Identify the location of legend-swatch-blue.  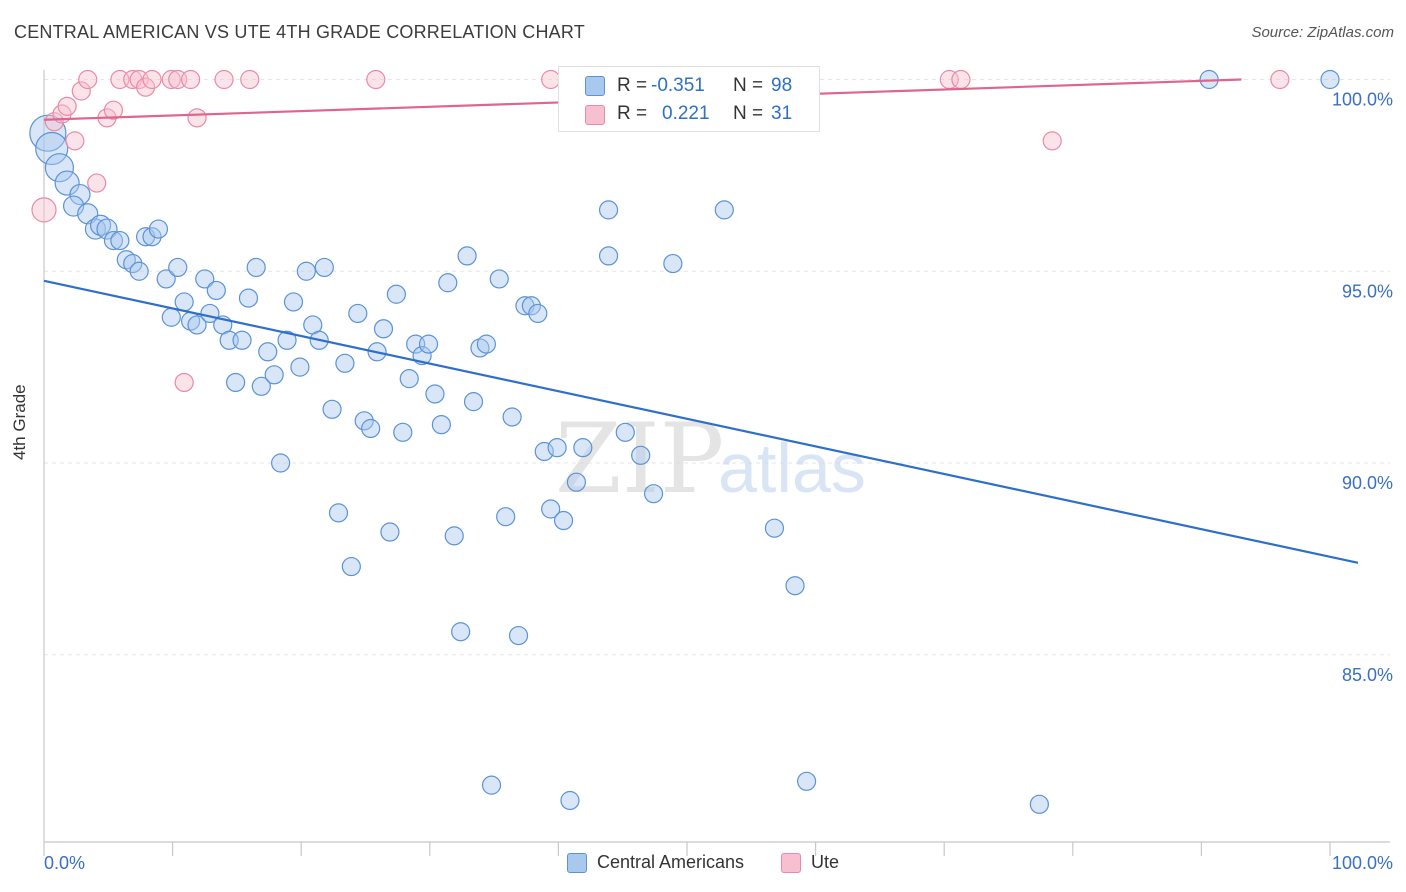
(576, 862).